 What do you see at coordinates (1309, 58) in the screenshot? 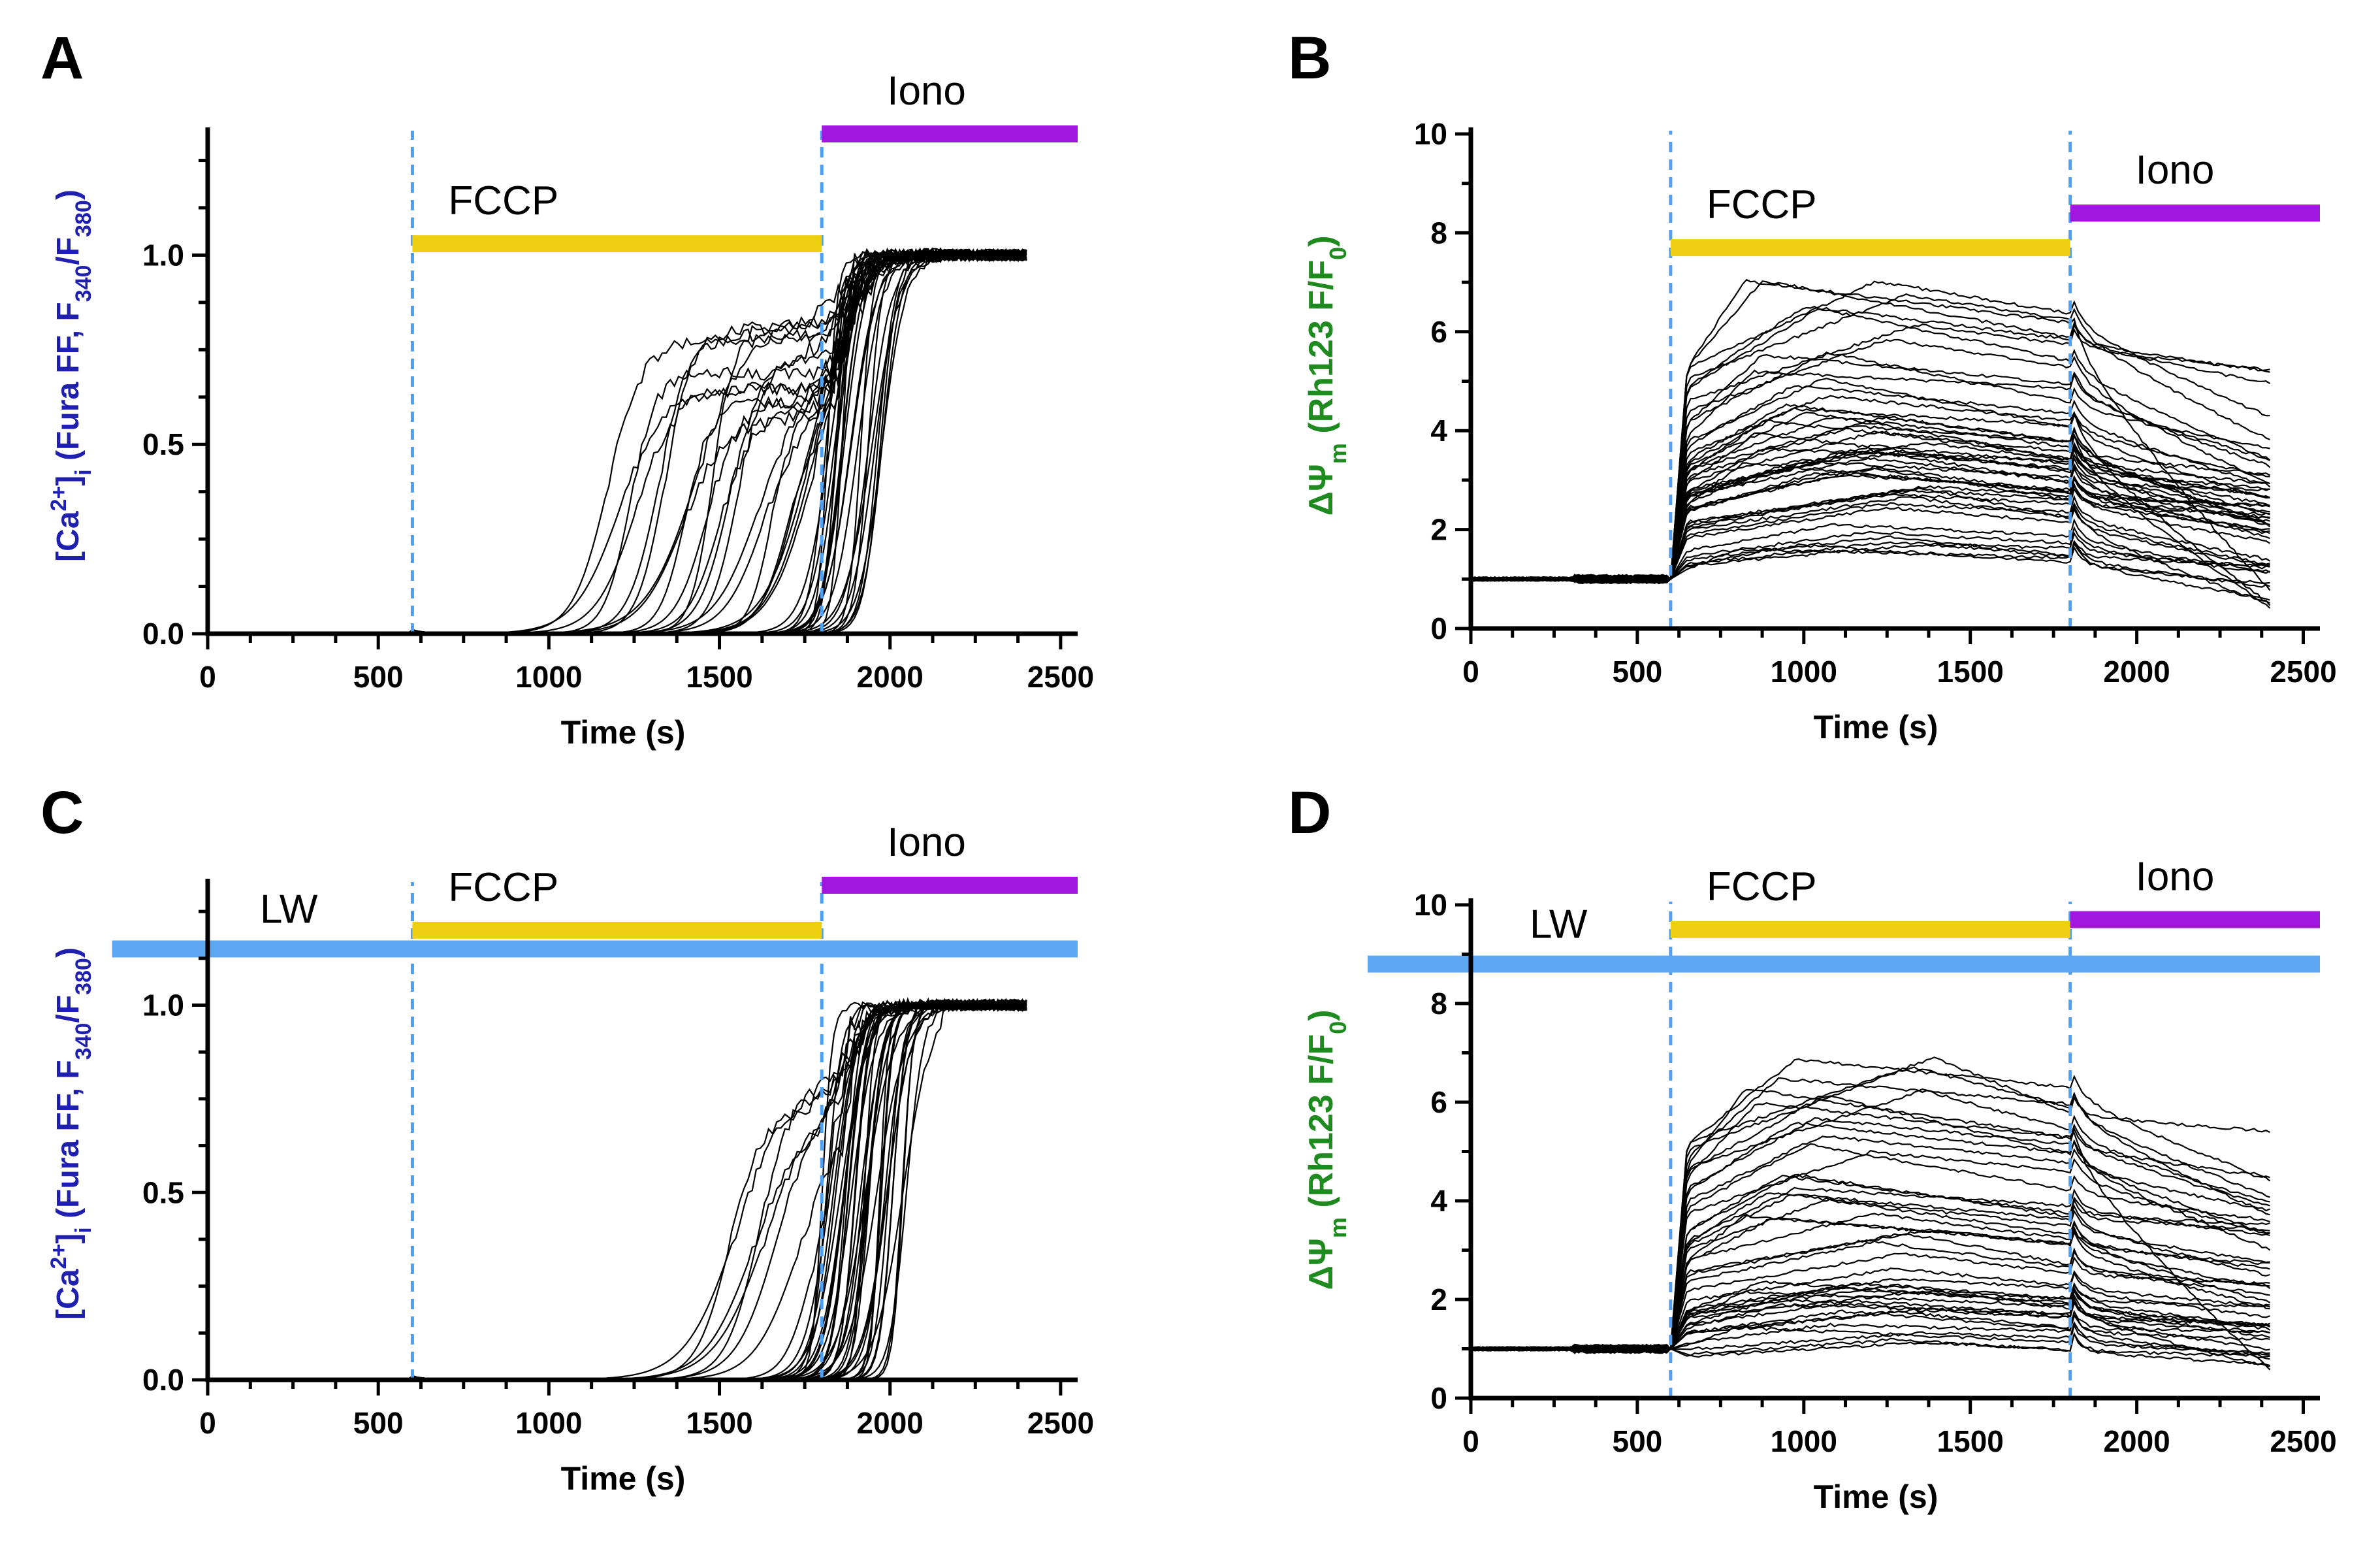
I see `panel-letter-B: B` at bounding box center [1309, 58].